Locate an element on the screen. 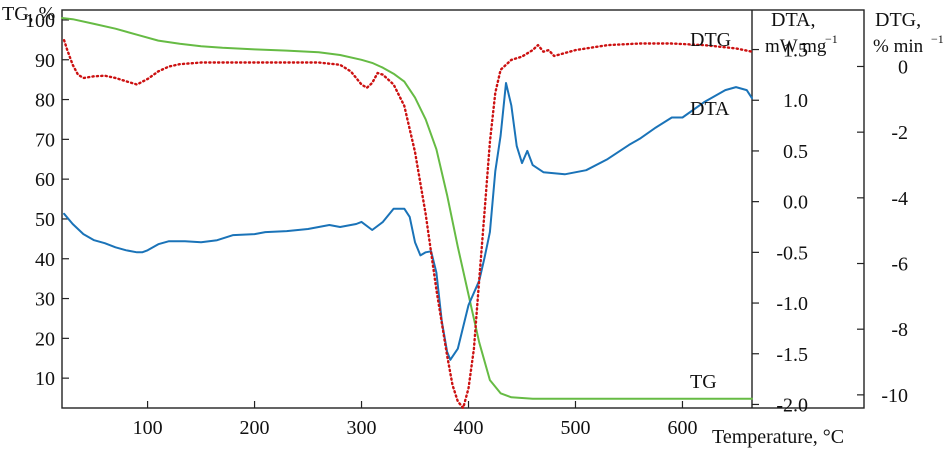  dta-tick-label: 1.5 is located at coordinates (795, 51).